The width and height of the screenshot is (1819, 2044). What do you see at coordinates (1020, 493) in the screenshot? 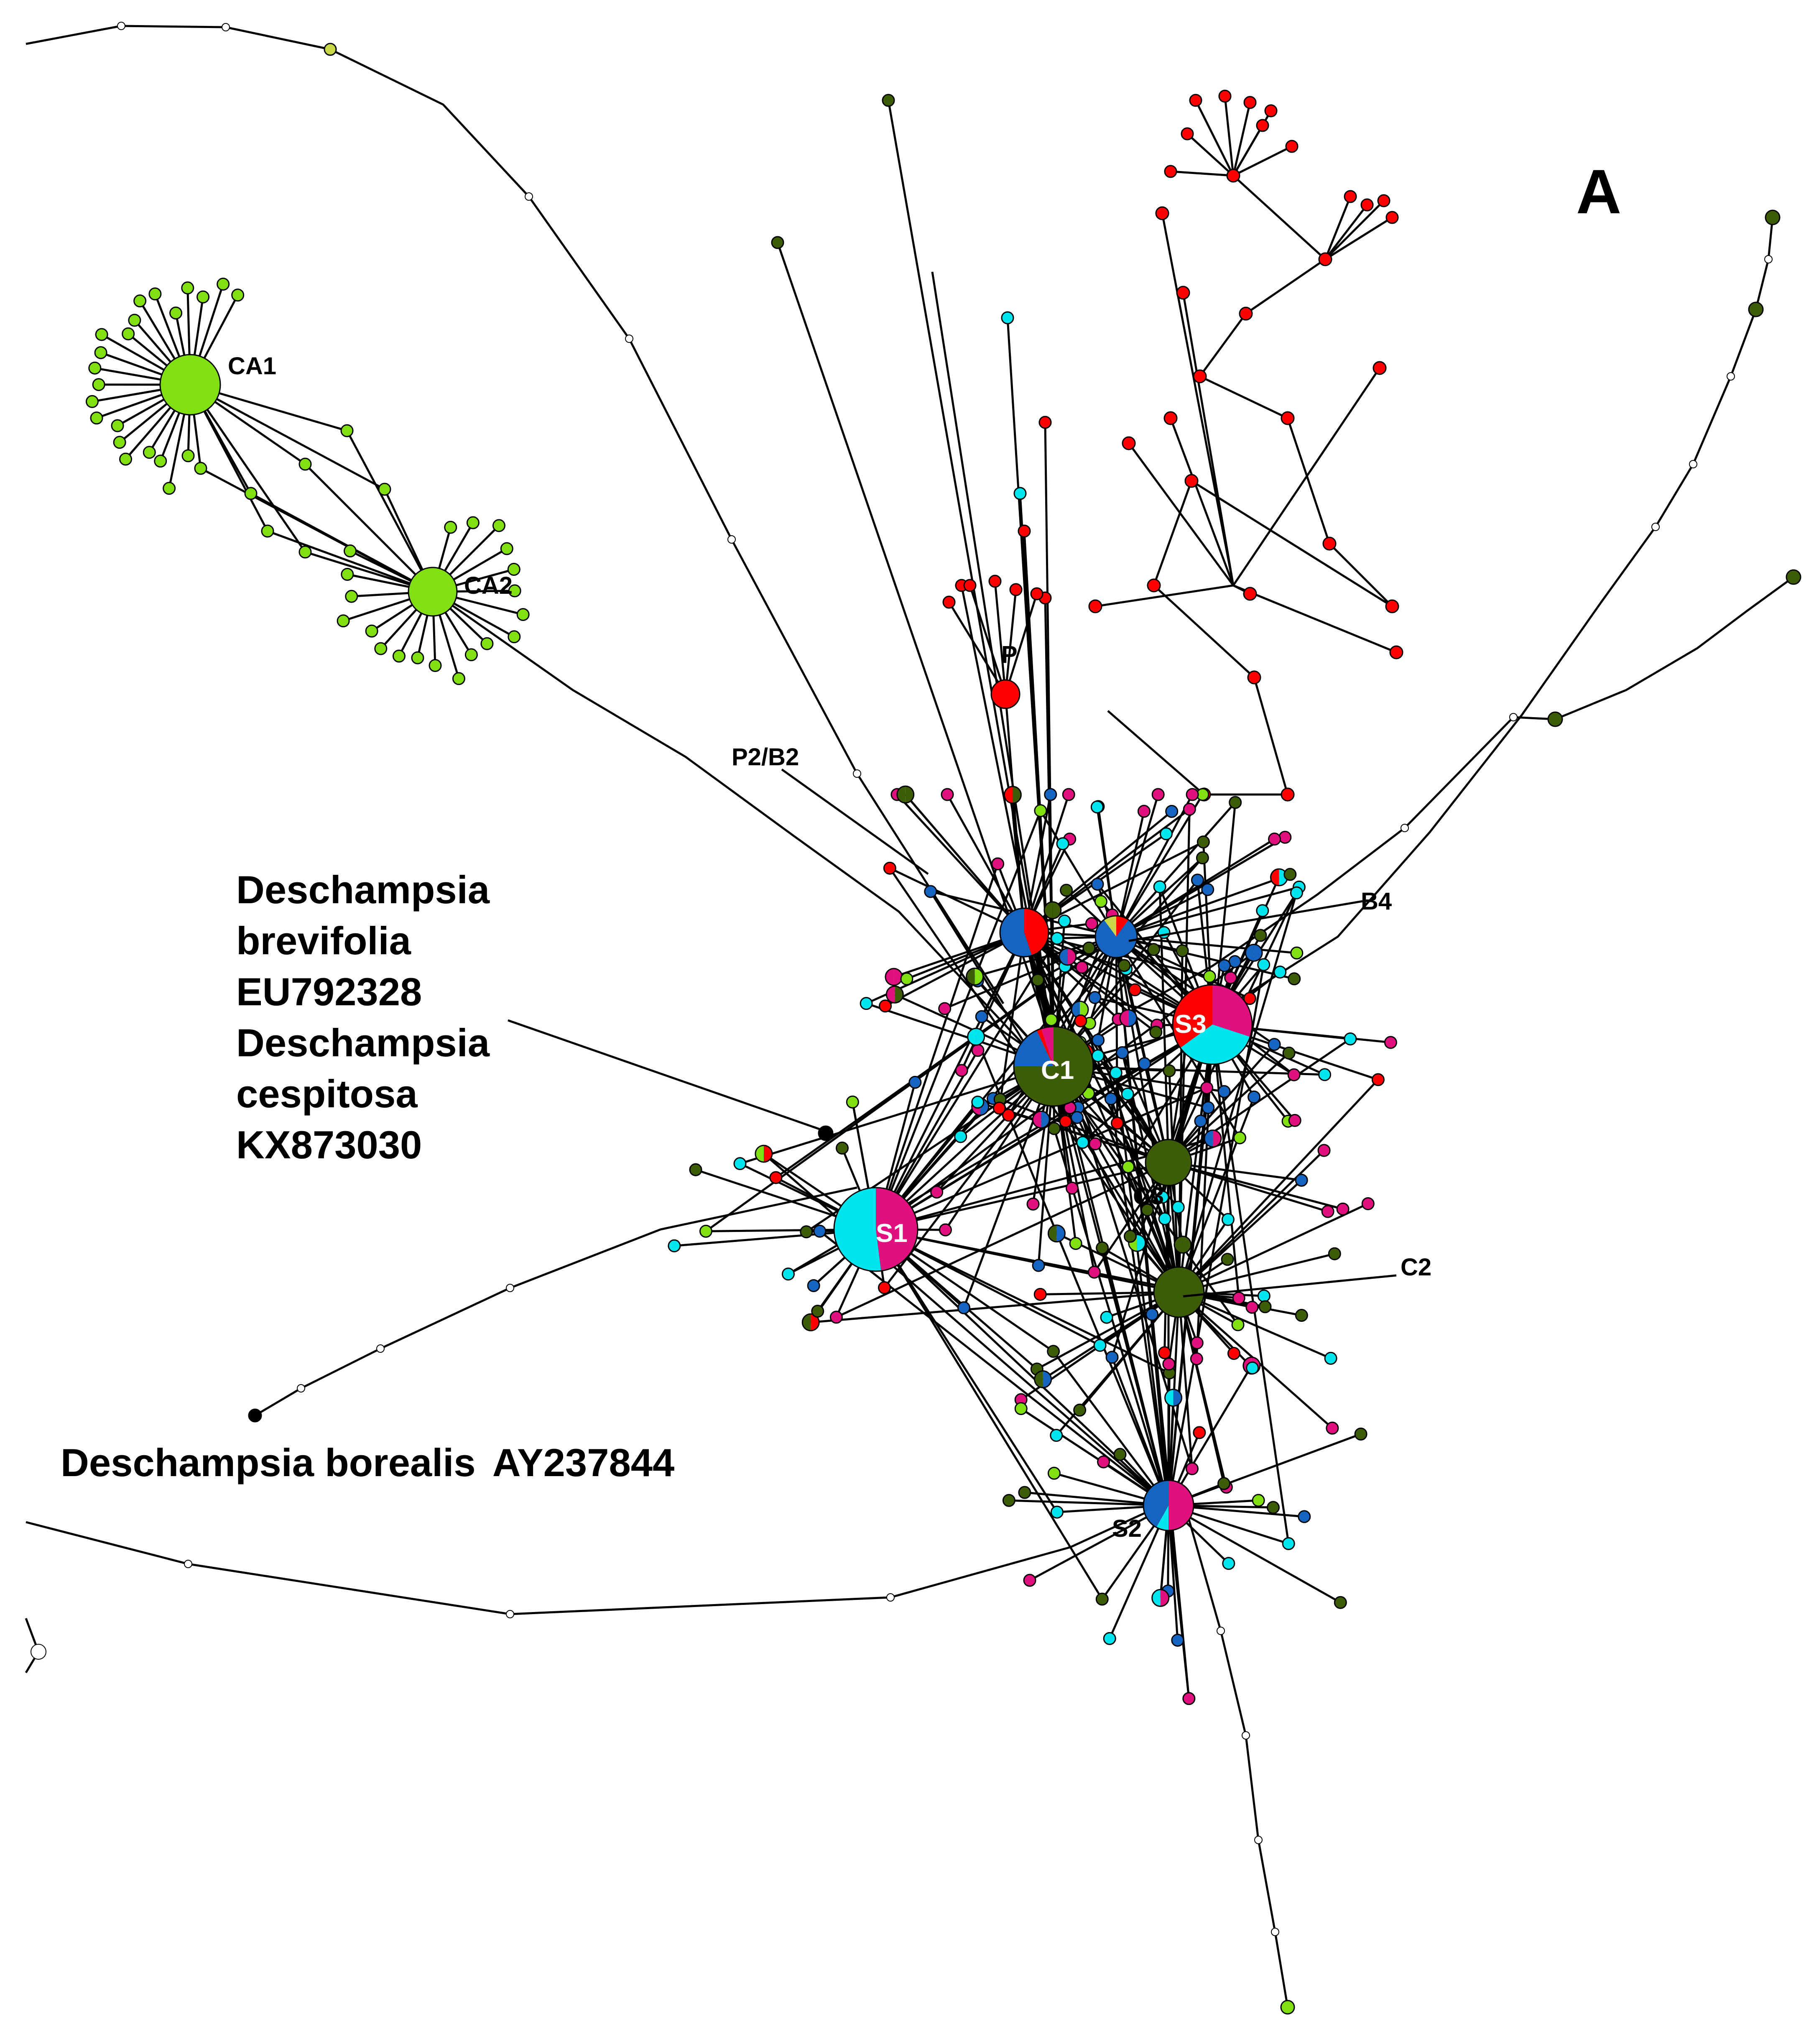
I see `cyan-node` at bounding box center [1020, 493].